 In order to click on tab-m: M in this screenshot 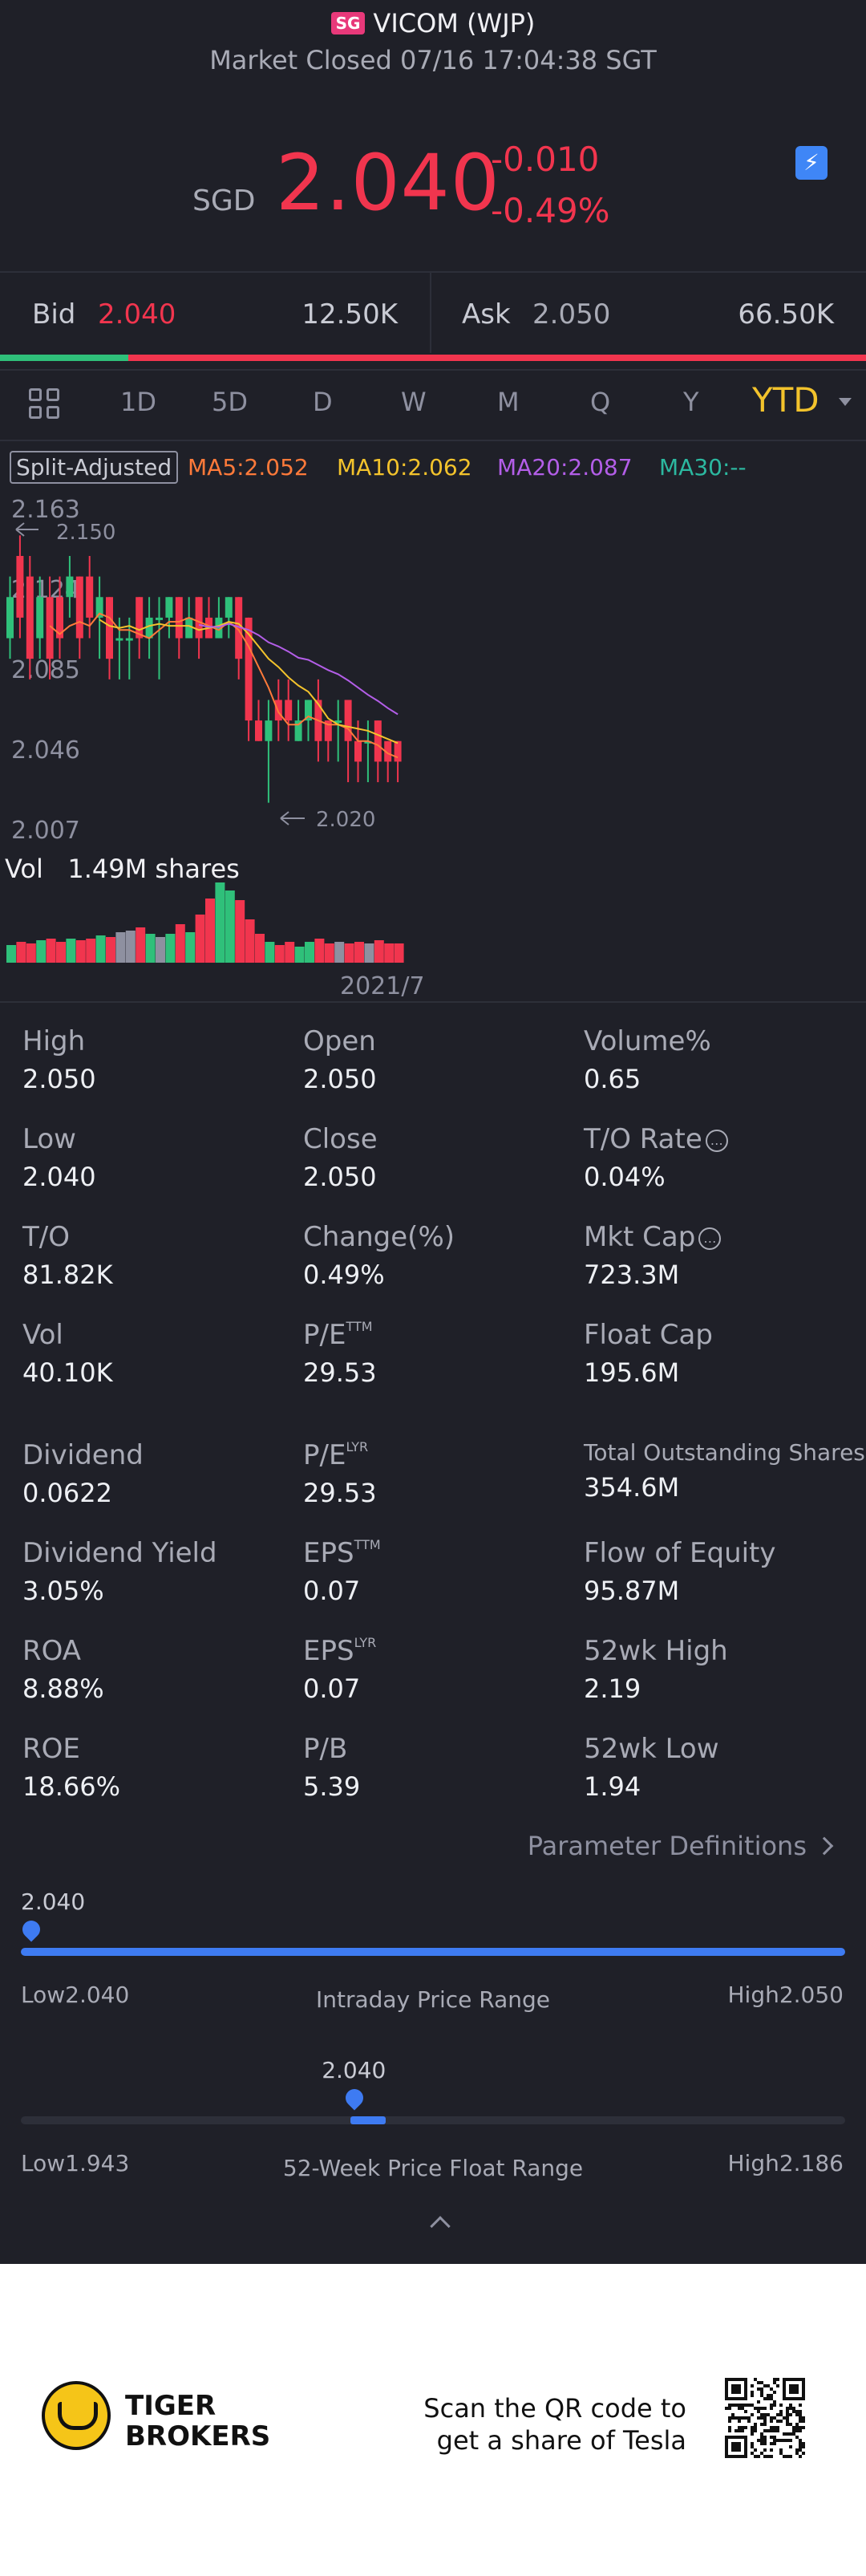, I will do `click(508, 402)`.